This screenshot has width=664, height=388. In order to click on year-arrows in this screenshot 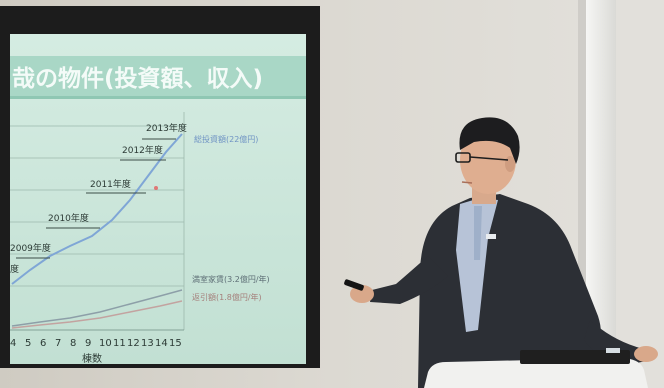, I will do `click(96, 198)`.